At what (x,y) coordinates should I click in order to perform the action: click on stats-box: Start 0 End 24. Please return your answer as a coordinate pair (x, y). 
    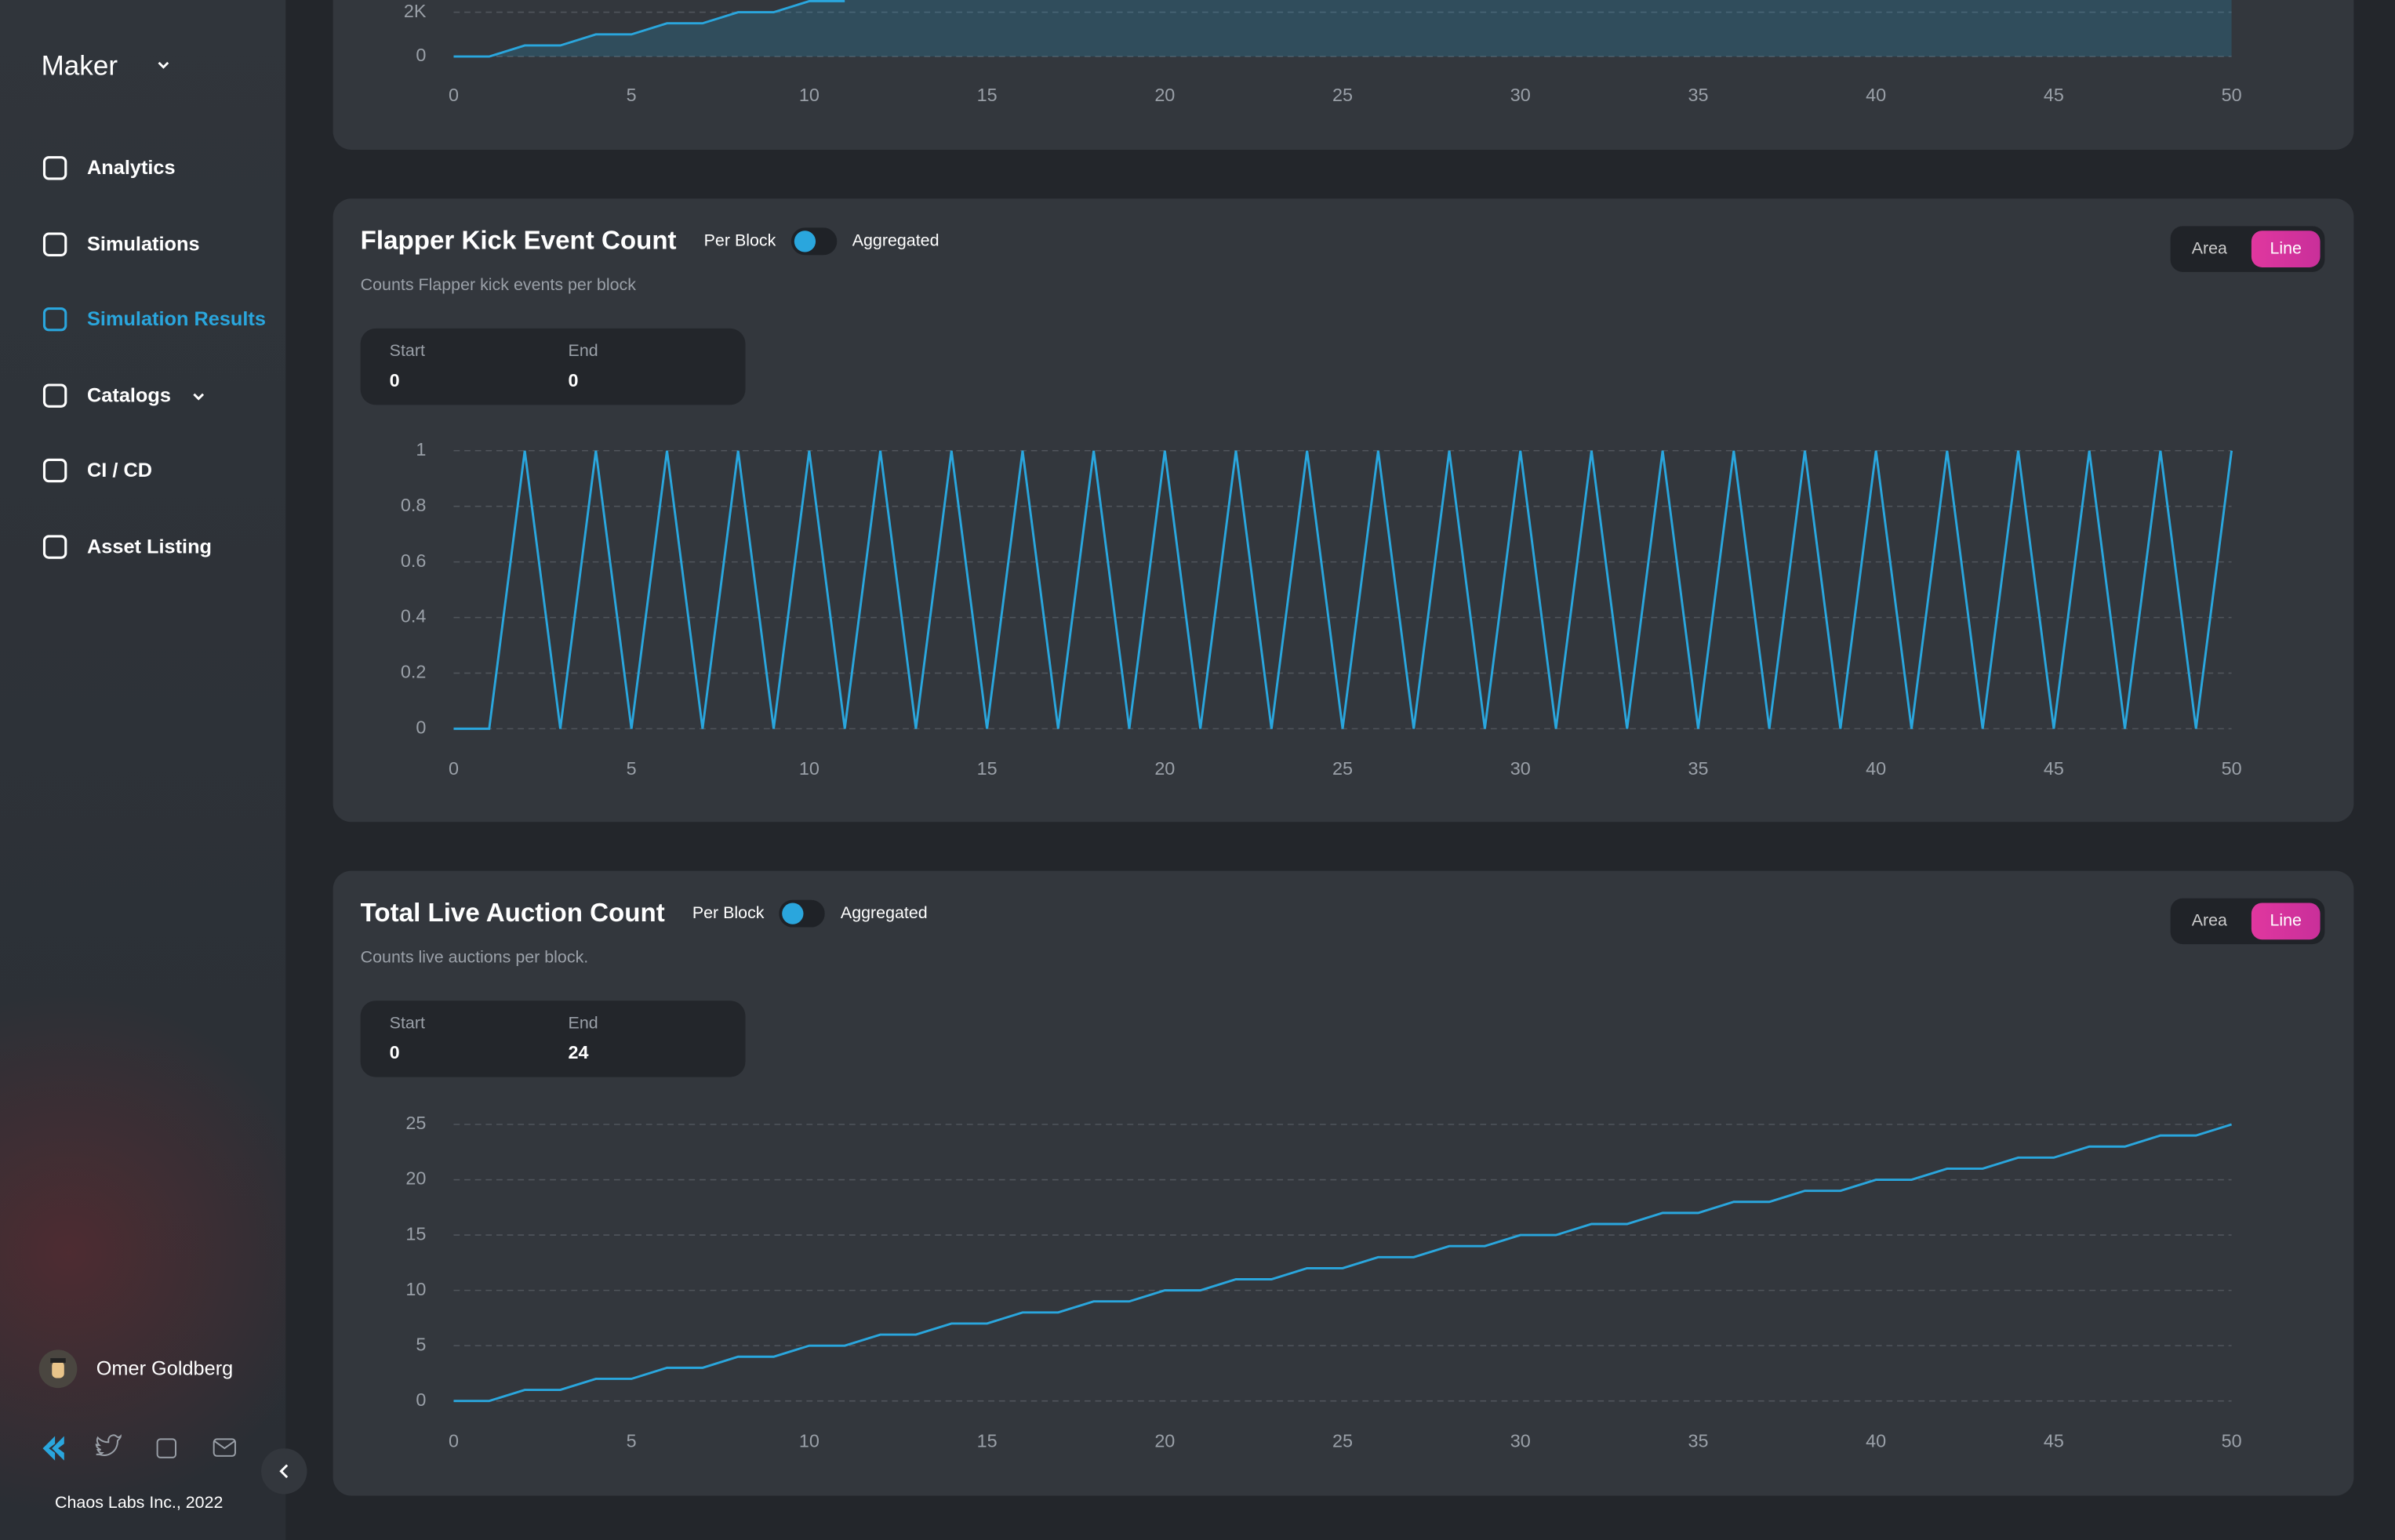
    Looking at the image, I should click on (553, 1039).